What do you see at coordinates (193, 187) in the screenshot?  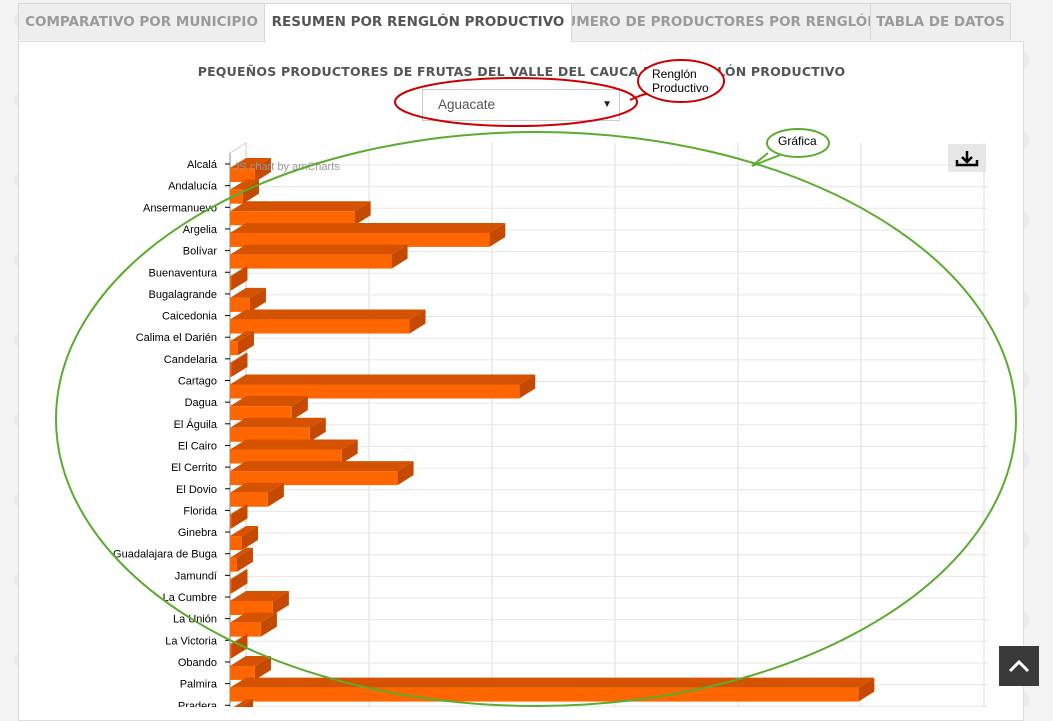 I see `category-label: Andalucía` at bounding box center [193, 187].